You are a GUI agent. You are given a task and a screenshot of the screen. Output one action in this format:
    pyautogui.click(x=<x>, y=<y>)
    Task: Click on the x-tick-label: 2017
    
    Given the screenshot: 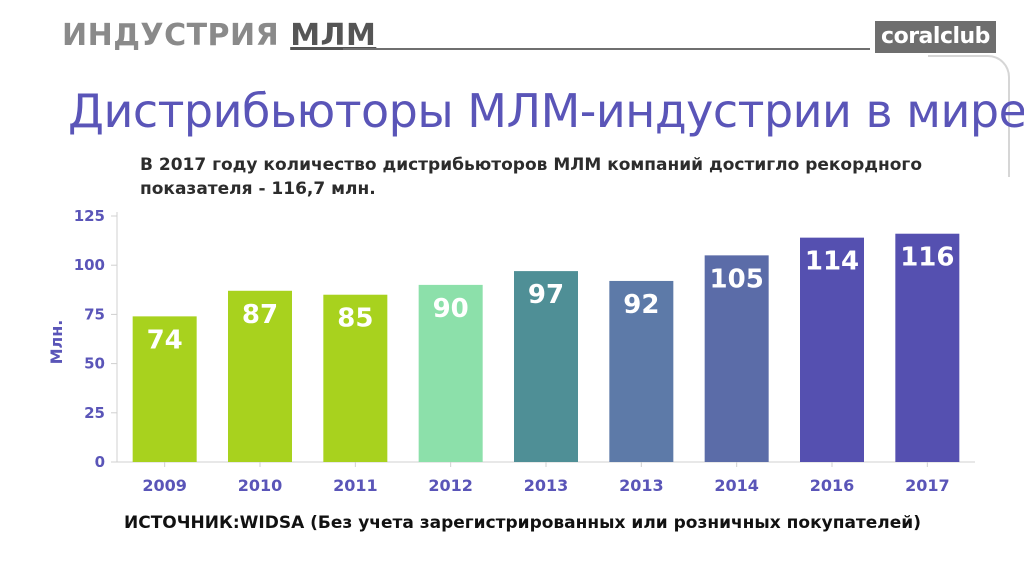 What is the action you would take?
    pyautogui.click(x=927, y=485)
    